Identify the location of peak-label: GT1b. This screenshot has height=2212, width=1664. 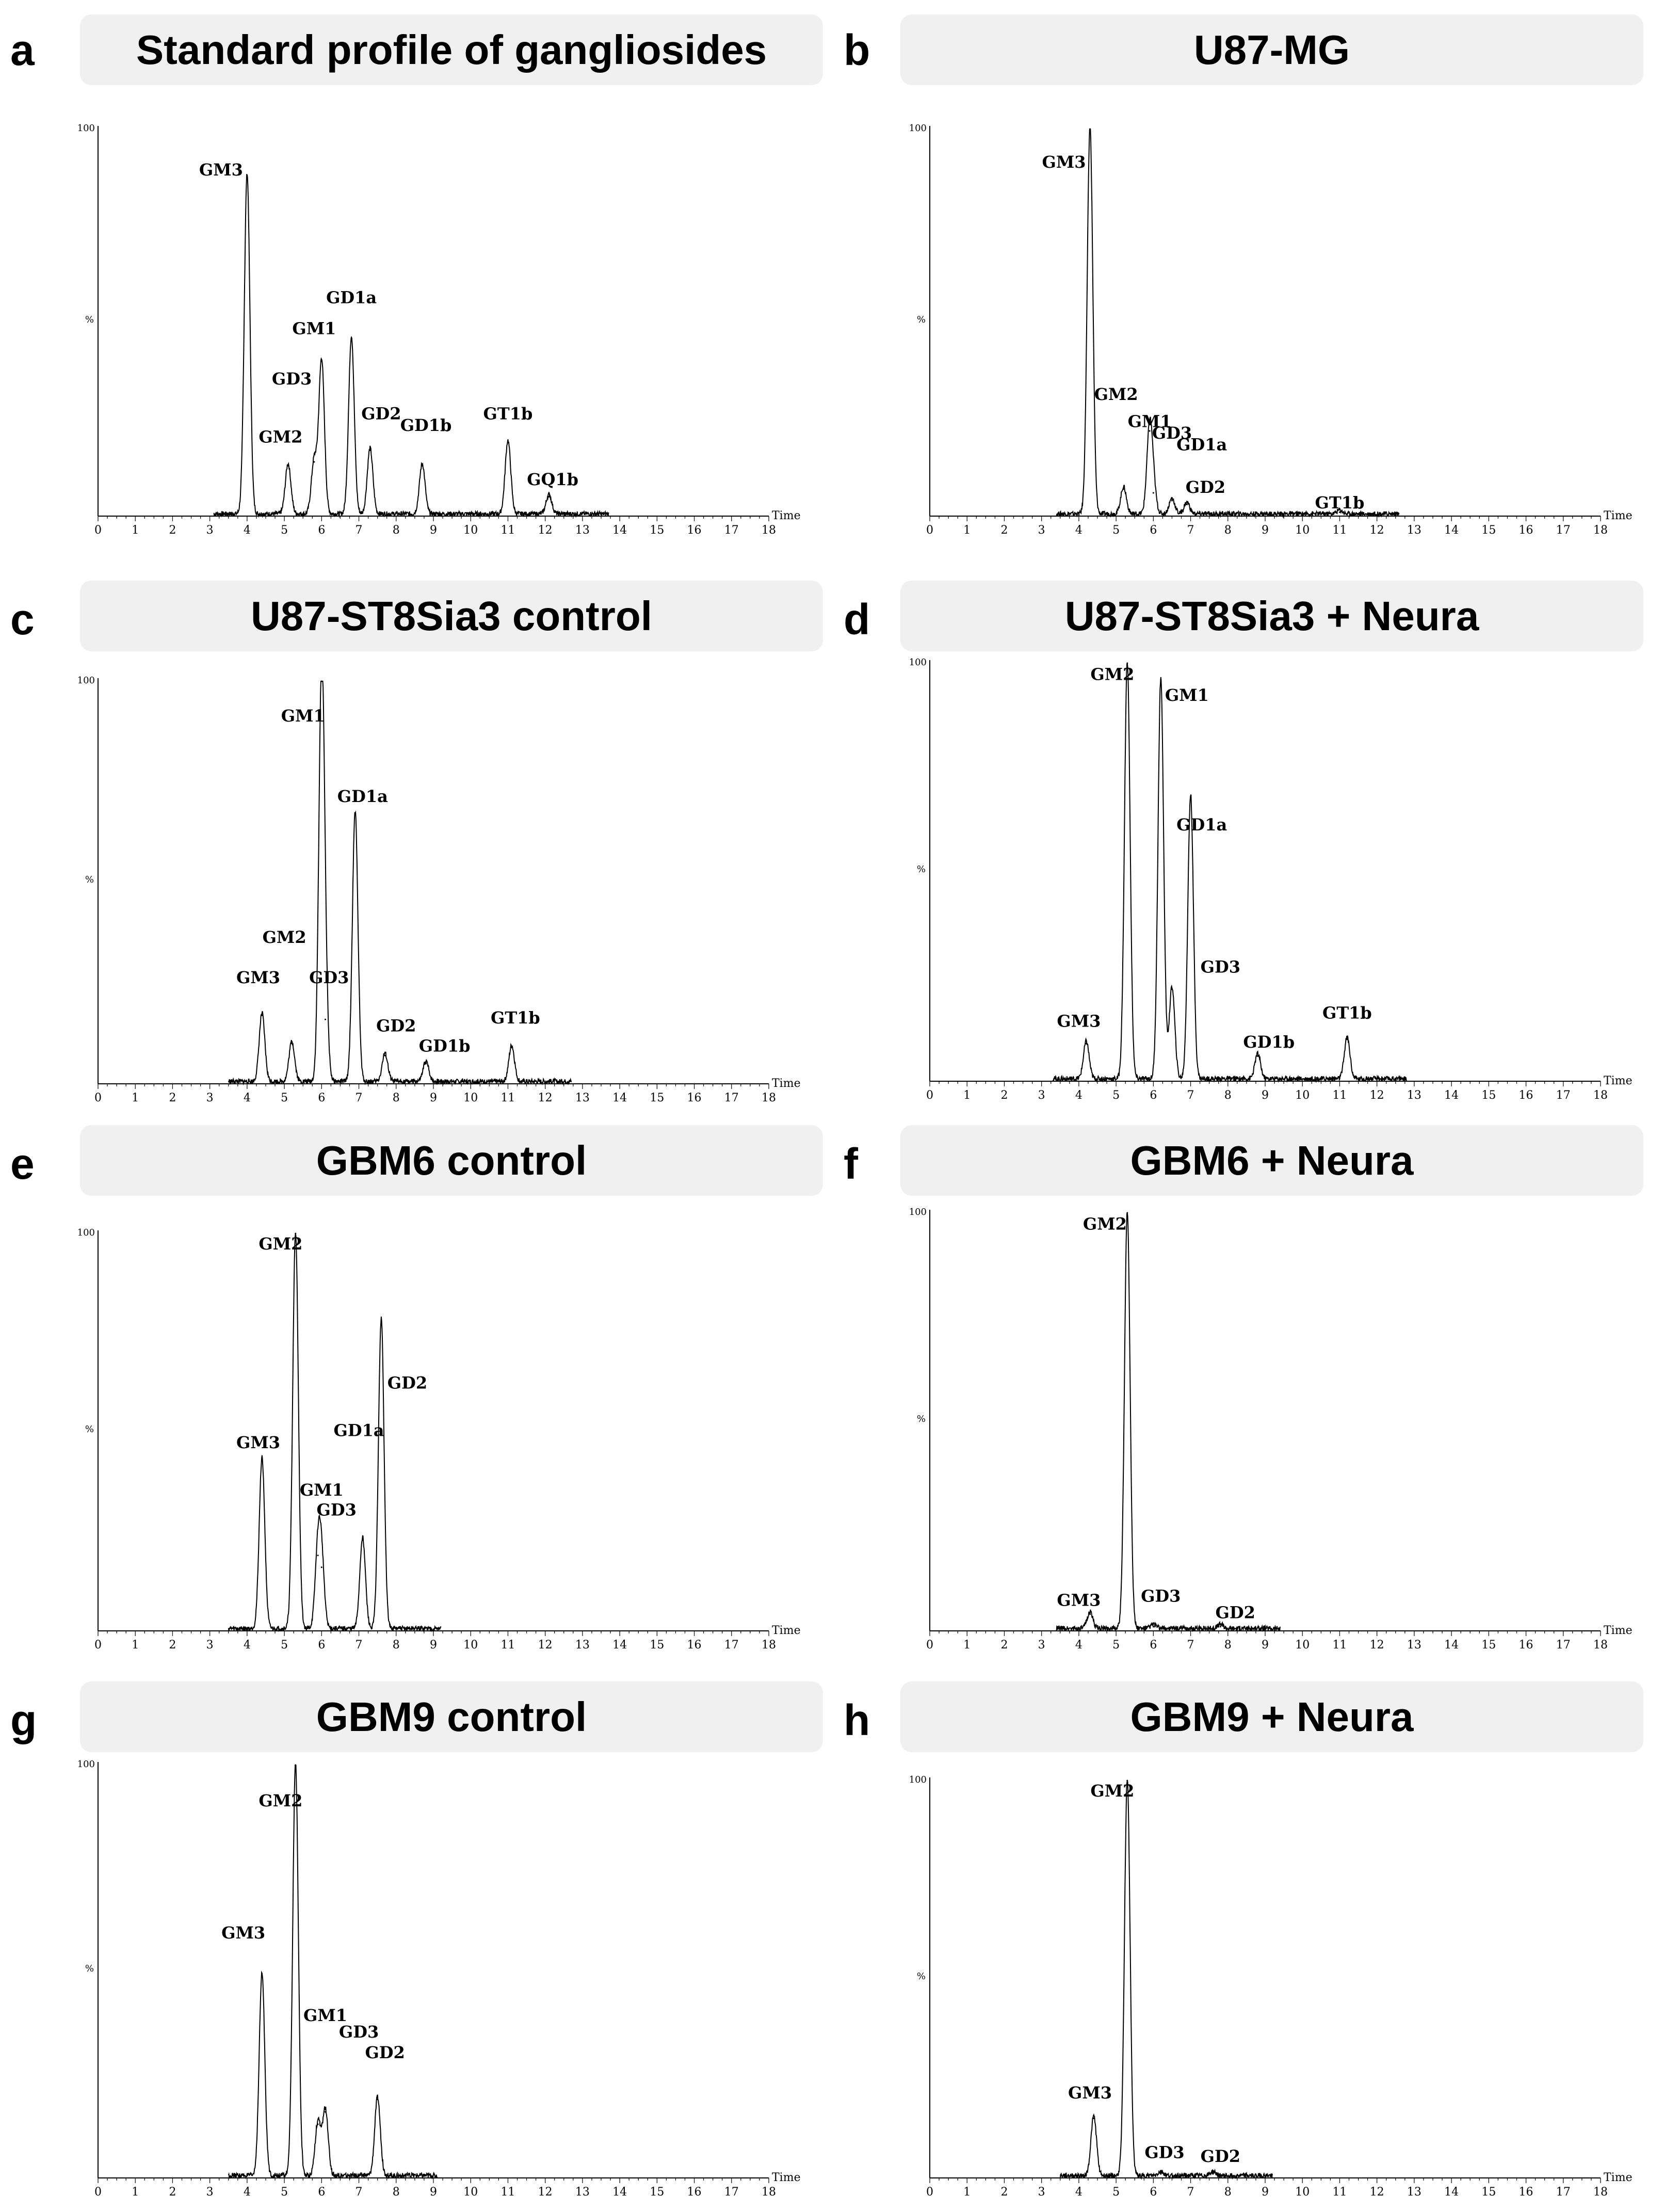
(508, 414).